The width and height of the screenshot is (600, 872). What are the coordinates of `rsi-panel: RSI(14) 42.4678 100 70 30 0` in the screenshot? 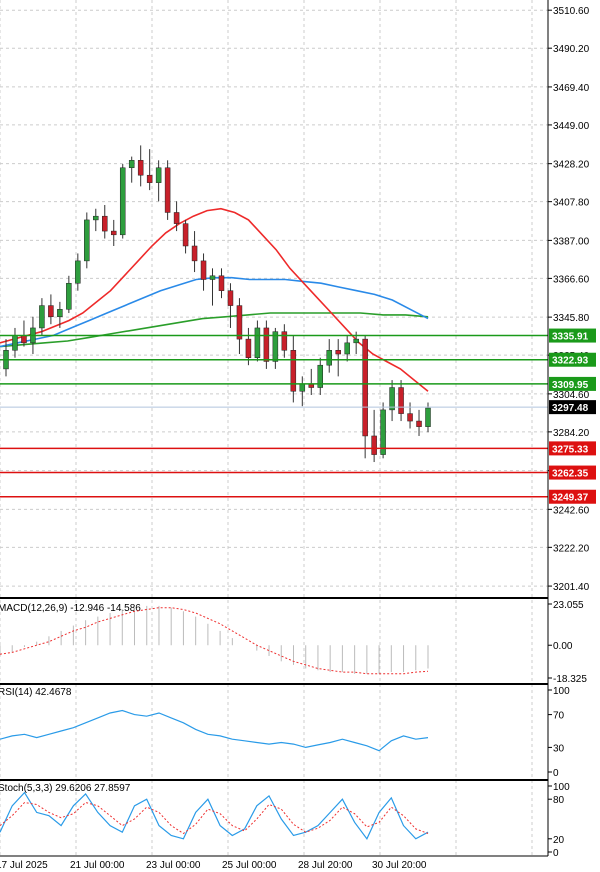 It's located at (285, 732).